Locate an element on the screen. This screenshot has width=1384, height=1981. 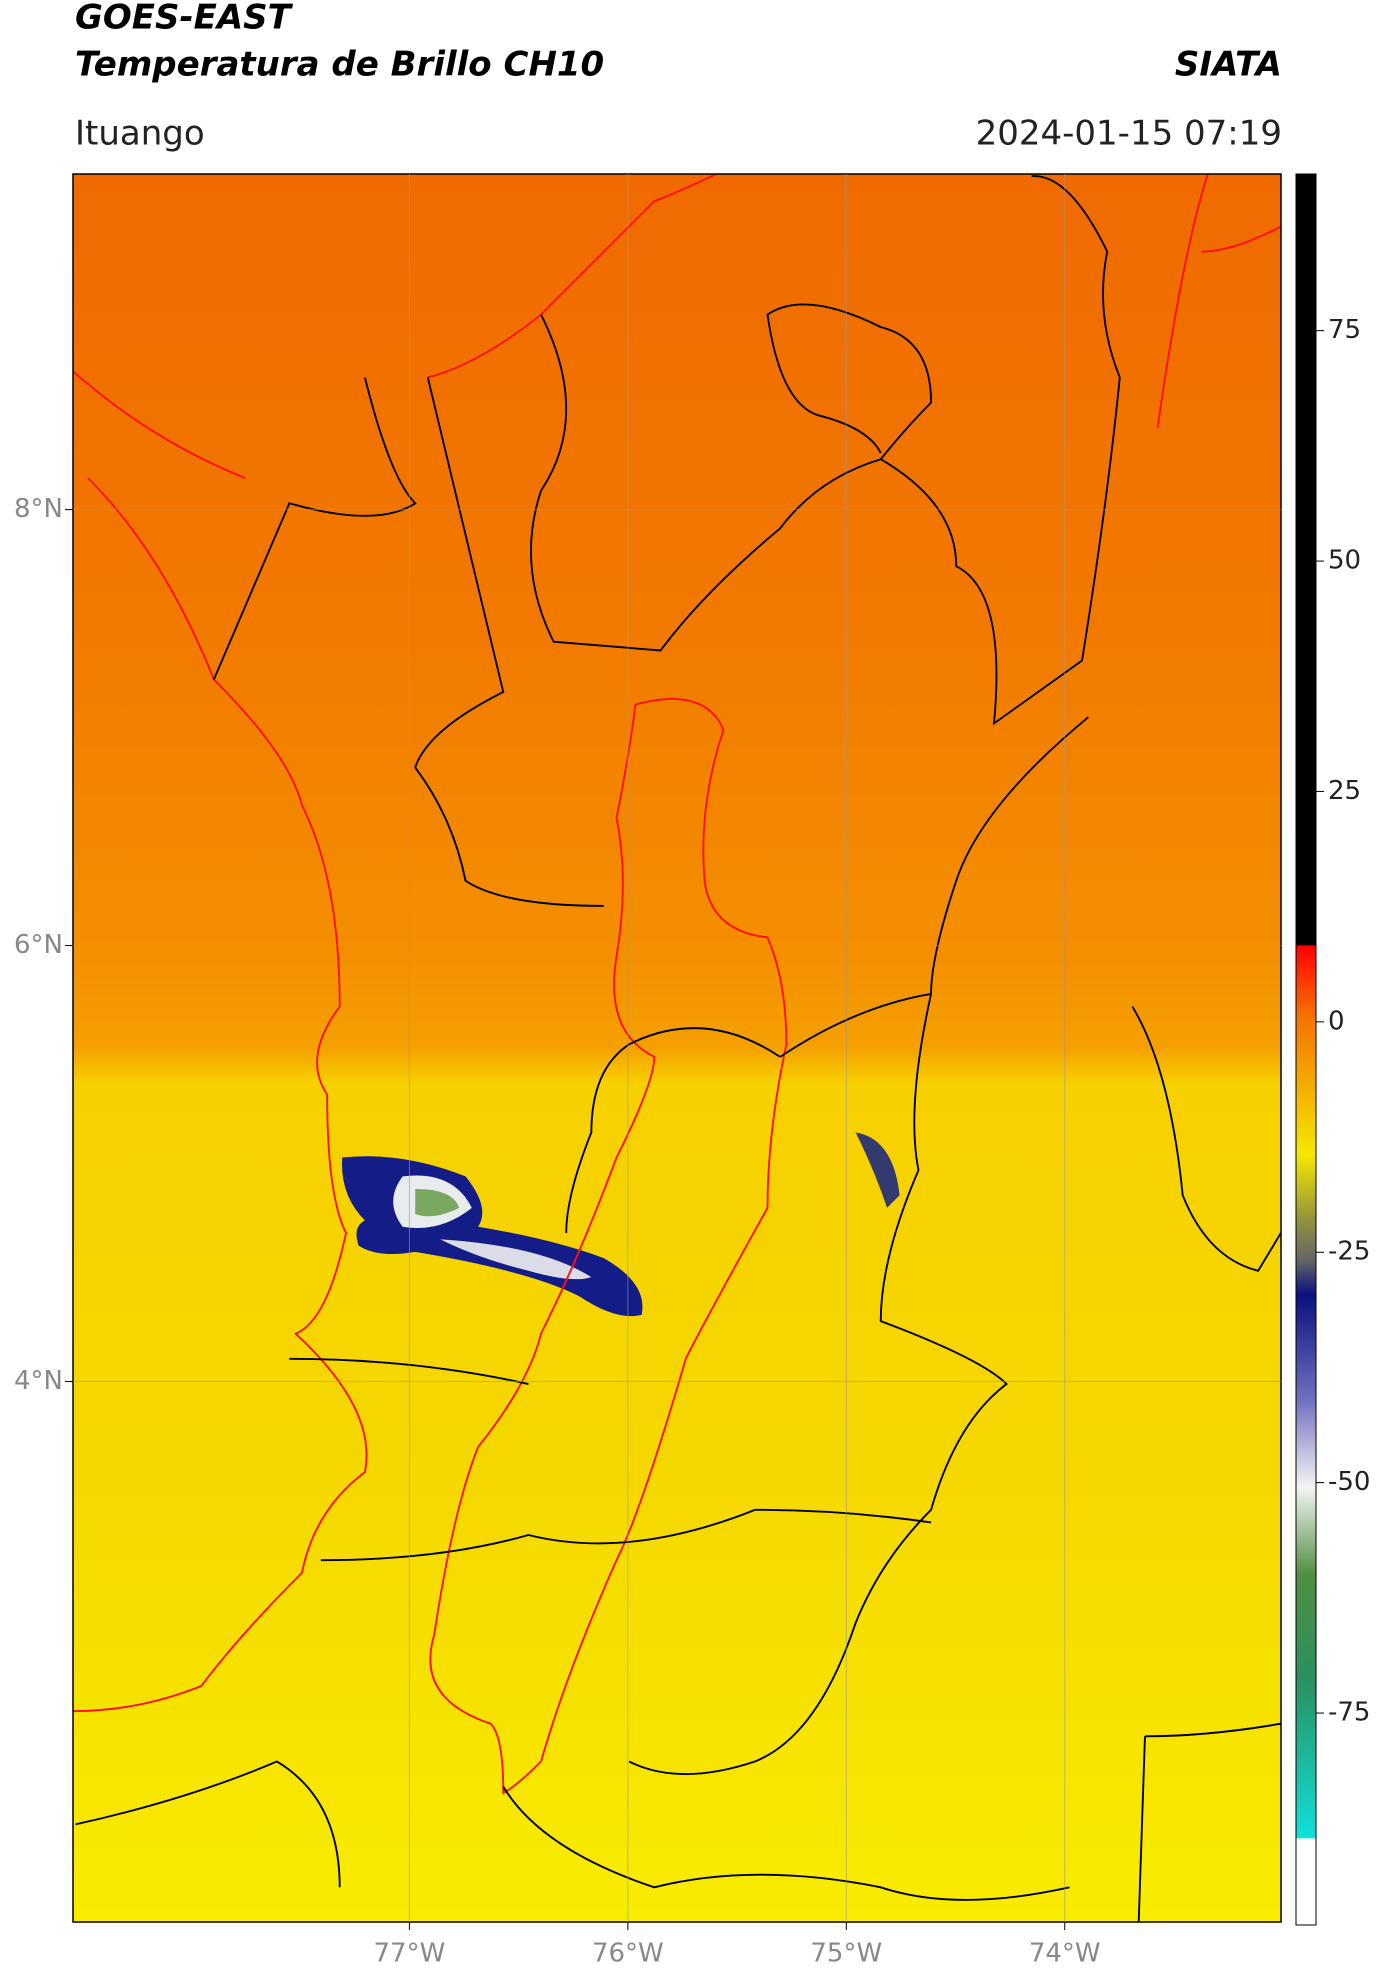
y-tick-label: 8°N is located at coordinates (38, 509).